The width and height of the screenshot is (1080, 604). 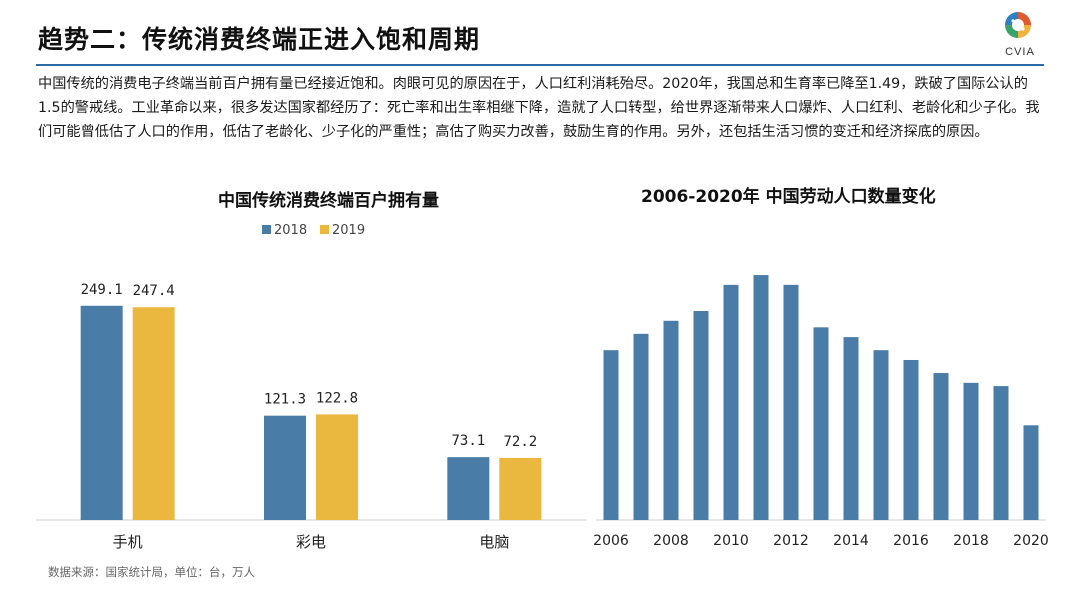 What do you see at coordinates (1020, 52) in the screenshot?
I see `logo-text: CVIA` at bounding box center [1020, 52].